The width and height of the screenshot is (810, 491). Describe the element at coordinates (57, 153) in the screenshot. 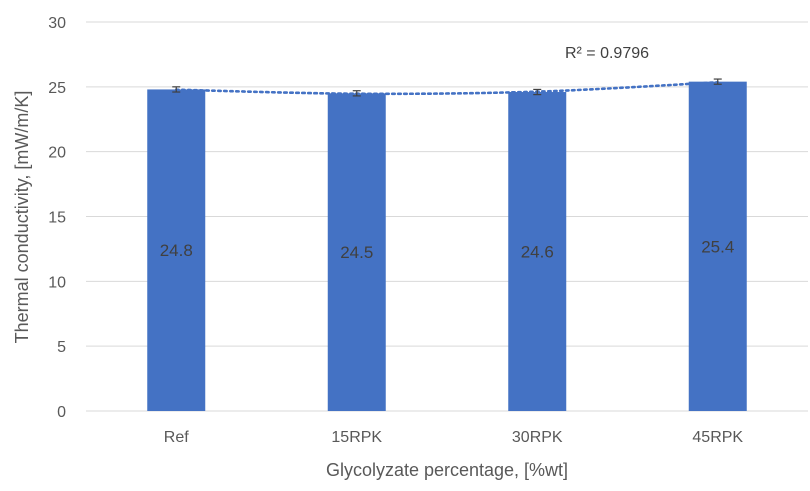

I see `y-tick-label: 20` at that location.